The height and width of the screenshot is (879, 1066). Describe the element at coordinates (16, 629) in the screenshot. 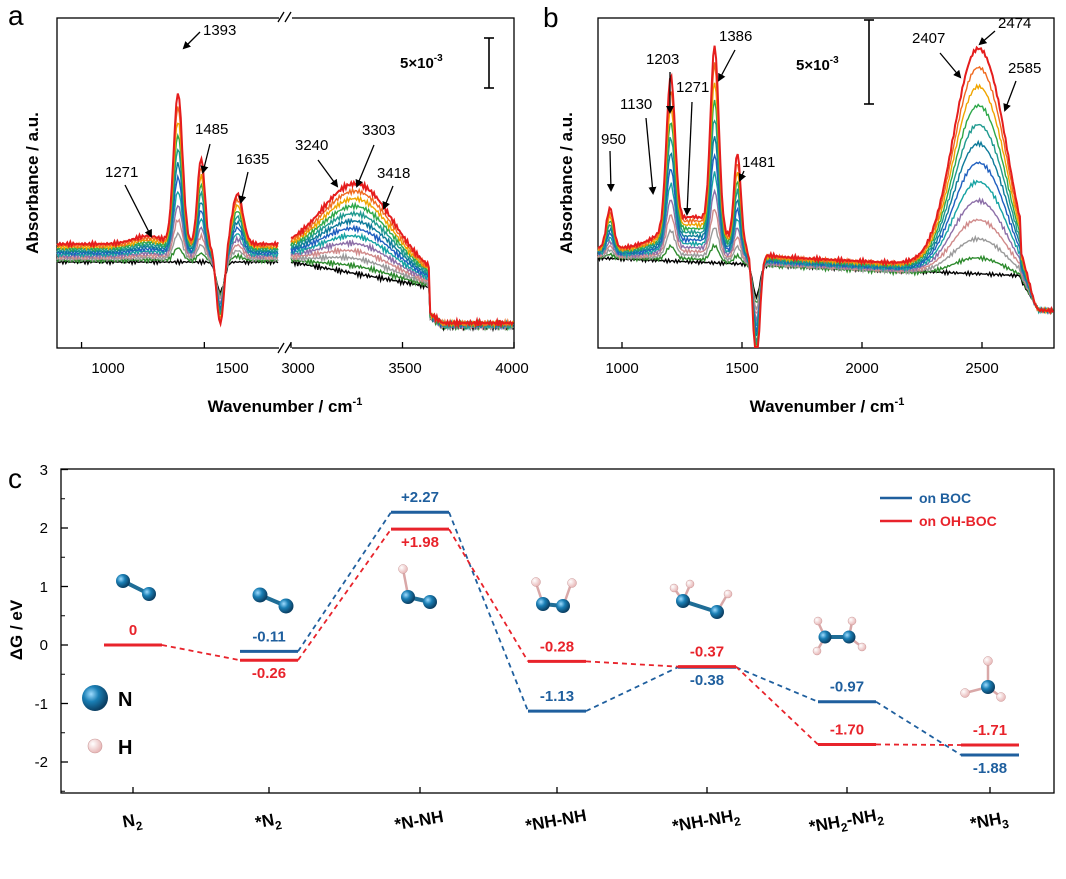

I see `y-axis-label-c: ΔG / eV` at that location.